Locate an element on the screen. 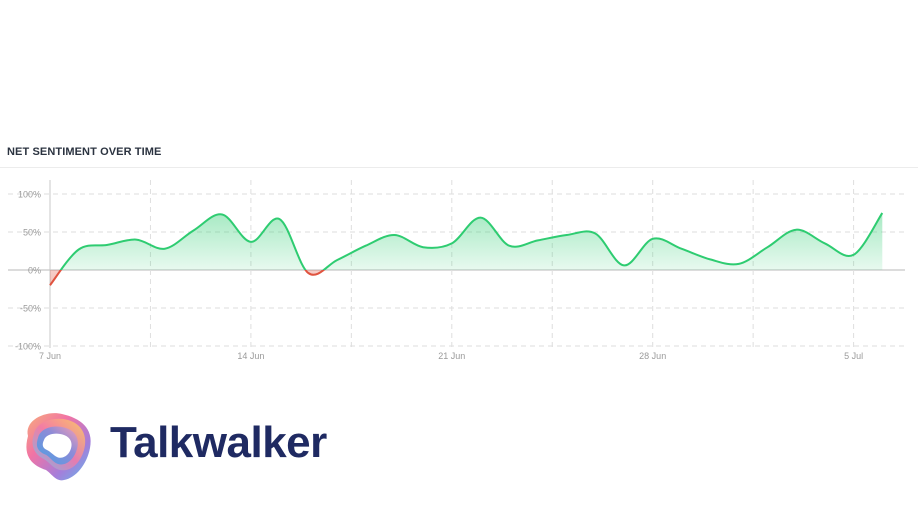 The height and width of the screenshot is (518, 920). x-tick-label: 7 Jun is located at coordinates (50, 356).